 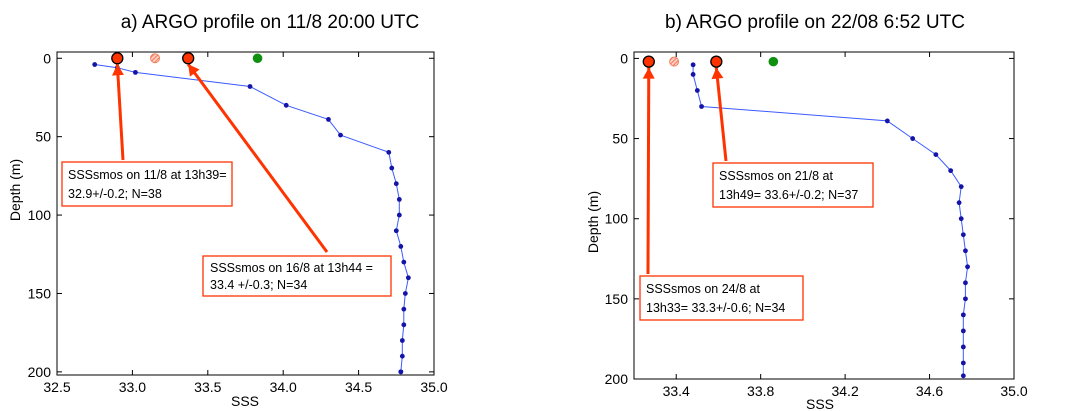 I want to click on chart-a-ylabel: Depth (m), so click(x=15, y=190).